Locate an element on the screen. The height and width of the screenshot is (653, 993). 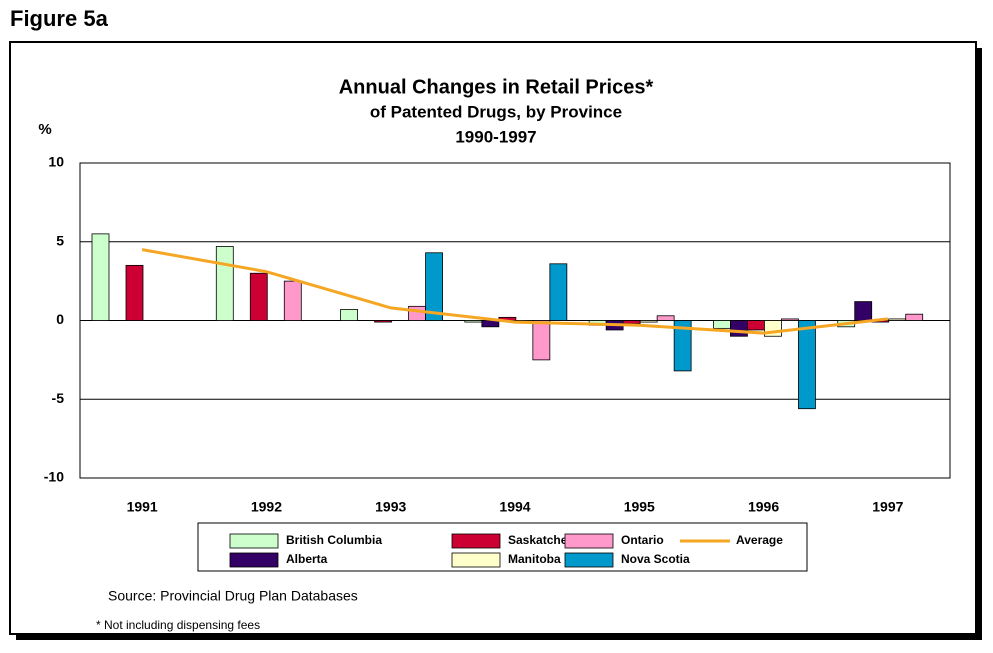
x-tick-label: 1997 is located at coordinates (887, 507).